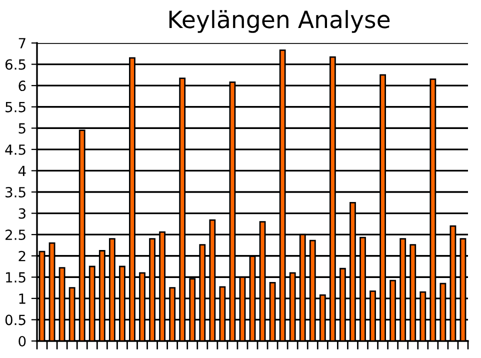  What do you see at coordinates (22, 213) in the screenshot?
I see `y-tick-label: 3` at bounding box center [22, 213].